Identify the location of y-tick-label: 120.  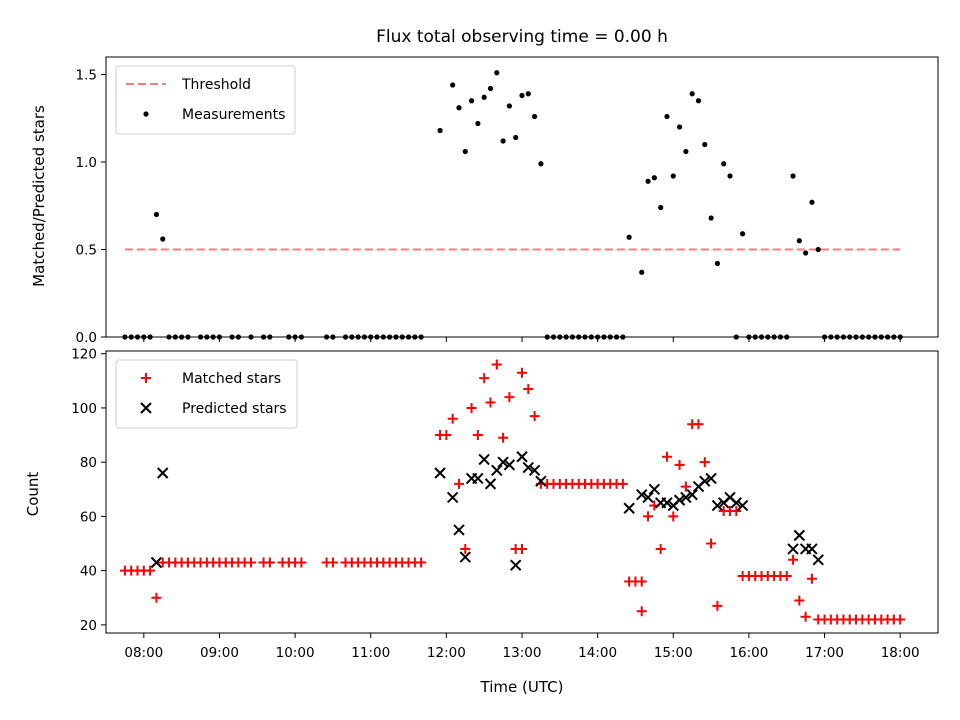
(84, 355).